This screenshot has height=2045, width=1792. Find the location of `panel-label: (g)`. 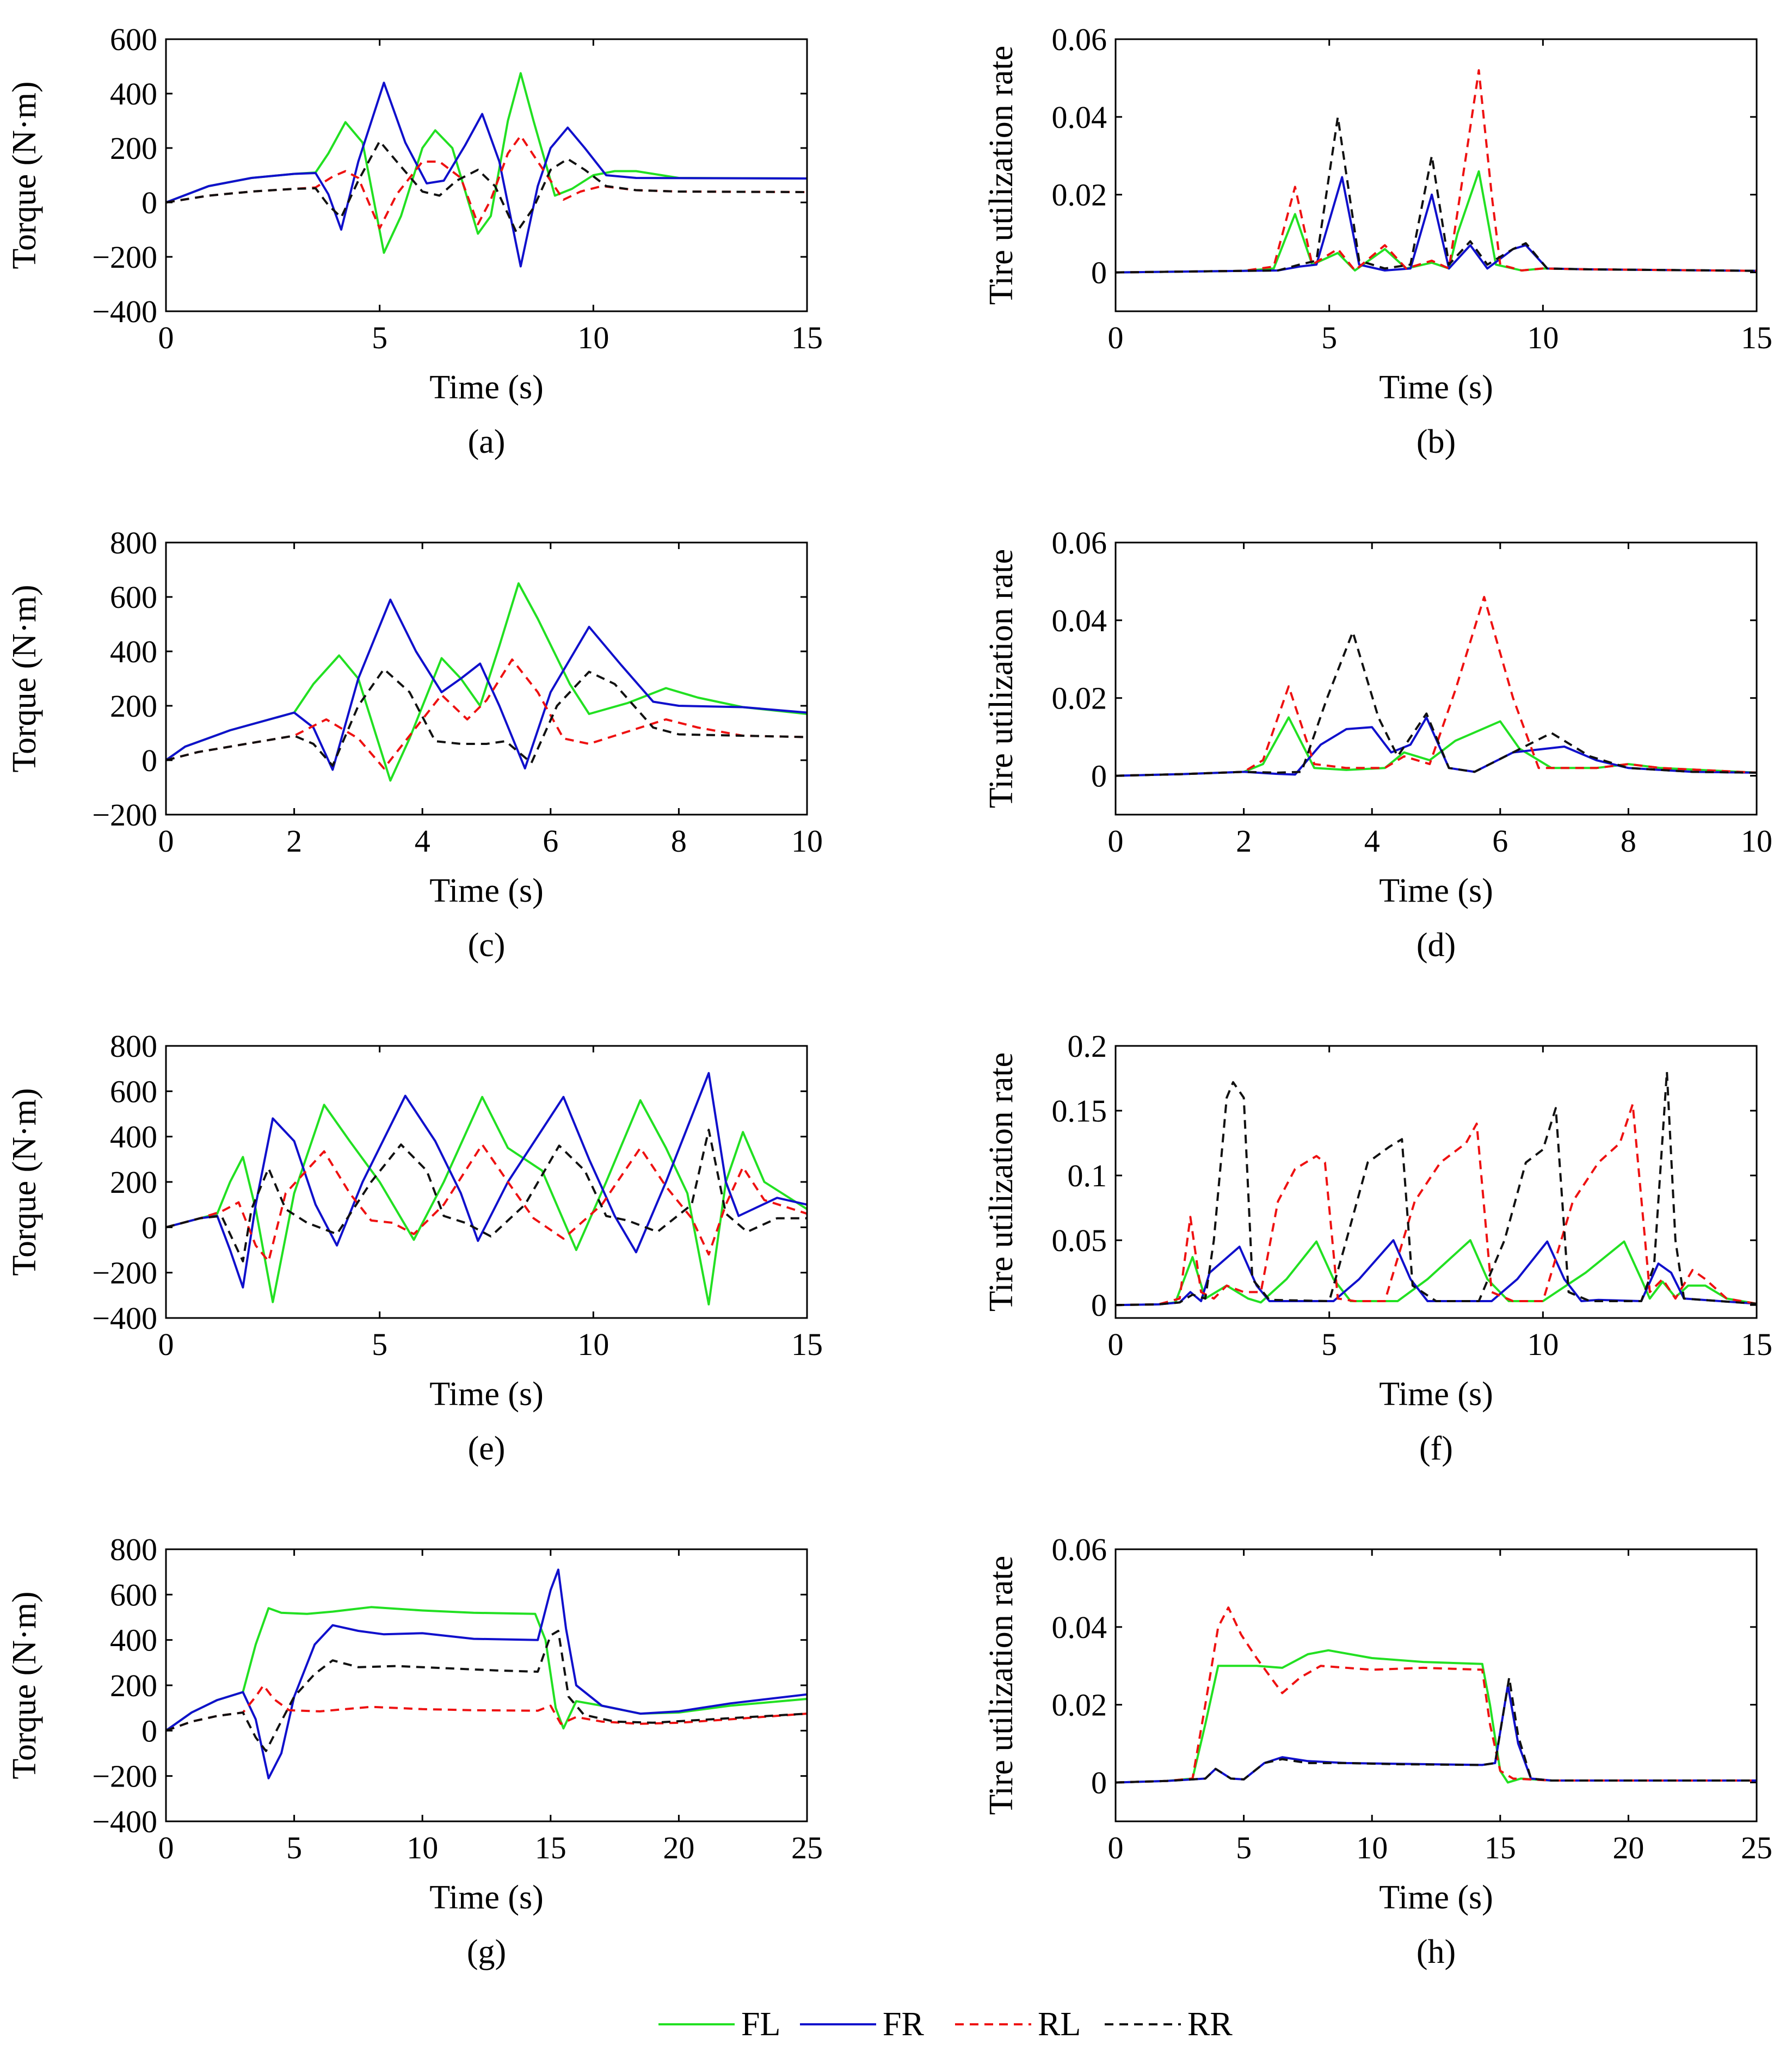

panel-label: (g) is located at coordinates (487, 1952).